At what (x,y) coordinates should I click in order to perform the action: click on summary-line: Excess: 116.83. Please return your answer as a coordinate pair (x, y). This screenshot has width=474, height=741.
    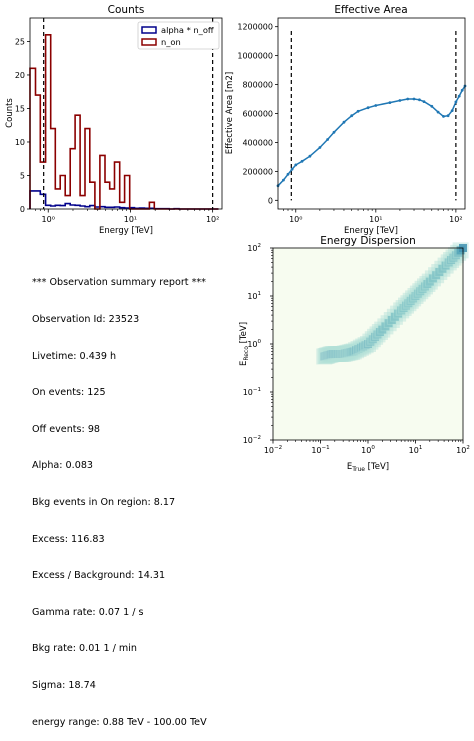
    Looking at the image, I should click on (68, 539).